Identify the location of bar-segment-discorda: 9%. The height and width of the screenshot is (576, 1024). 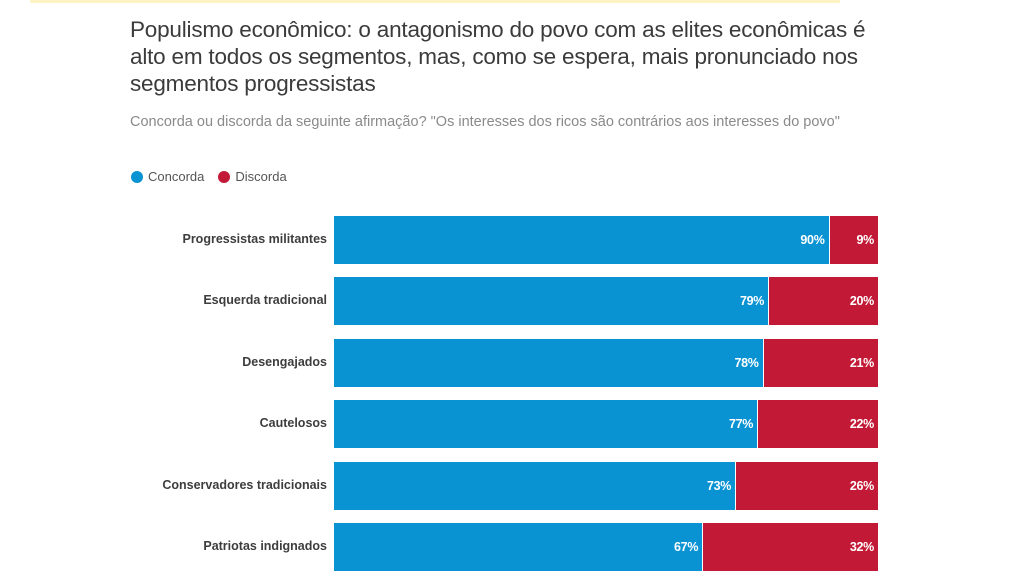
(853, 240).